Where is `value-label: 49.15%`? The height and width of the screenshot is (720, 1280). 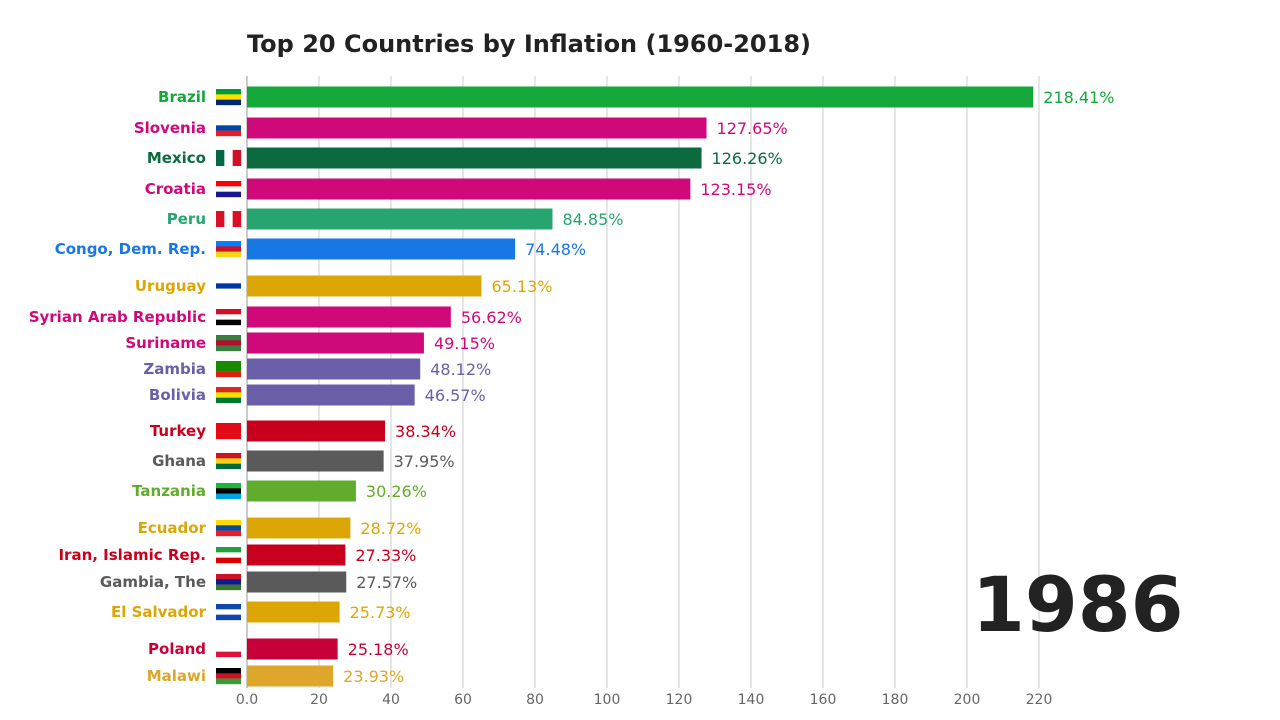
value-label: 49.15% is located at coordinates (464, 343).